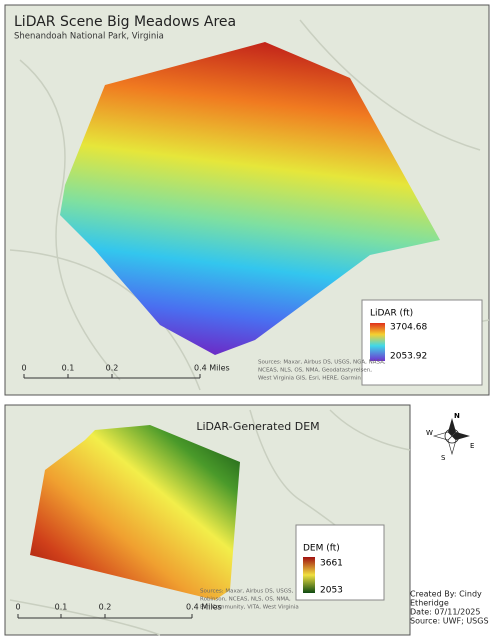  What do you see at coordinates (89, 37) in the screenshot?
I see `map-subtitle: Shenandoah National Park, Virginia` at bounding box center [89, 37].